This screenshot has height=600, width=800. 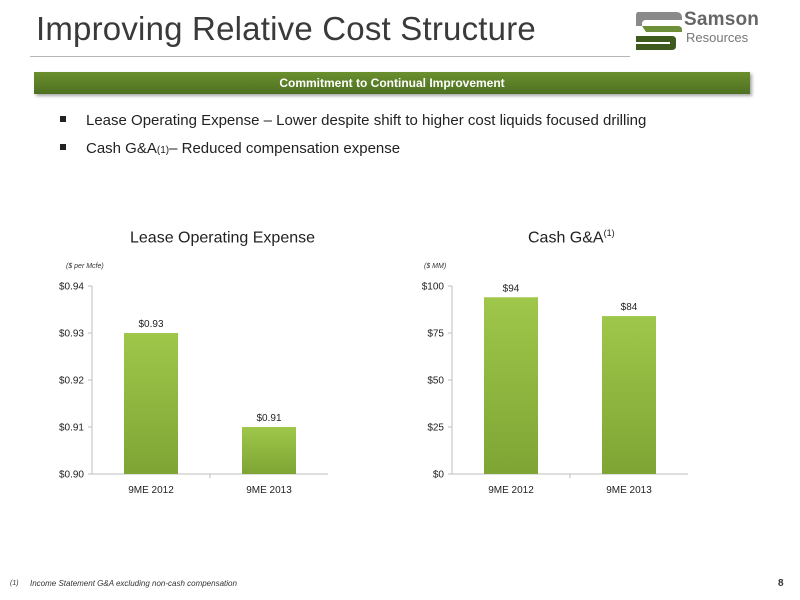 What do you see at coordinates (435, 334) in the screenshot?
I see `y-tick-label: $75` at bounding box center [435, 334].